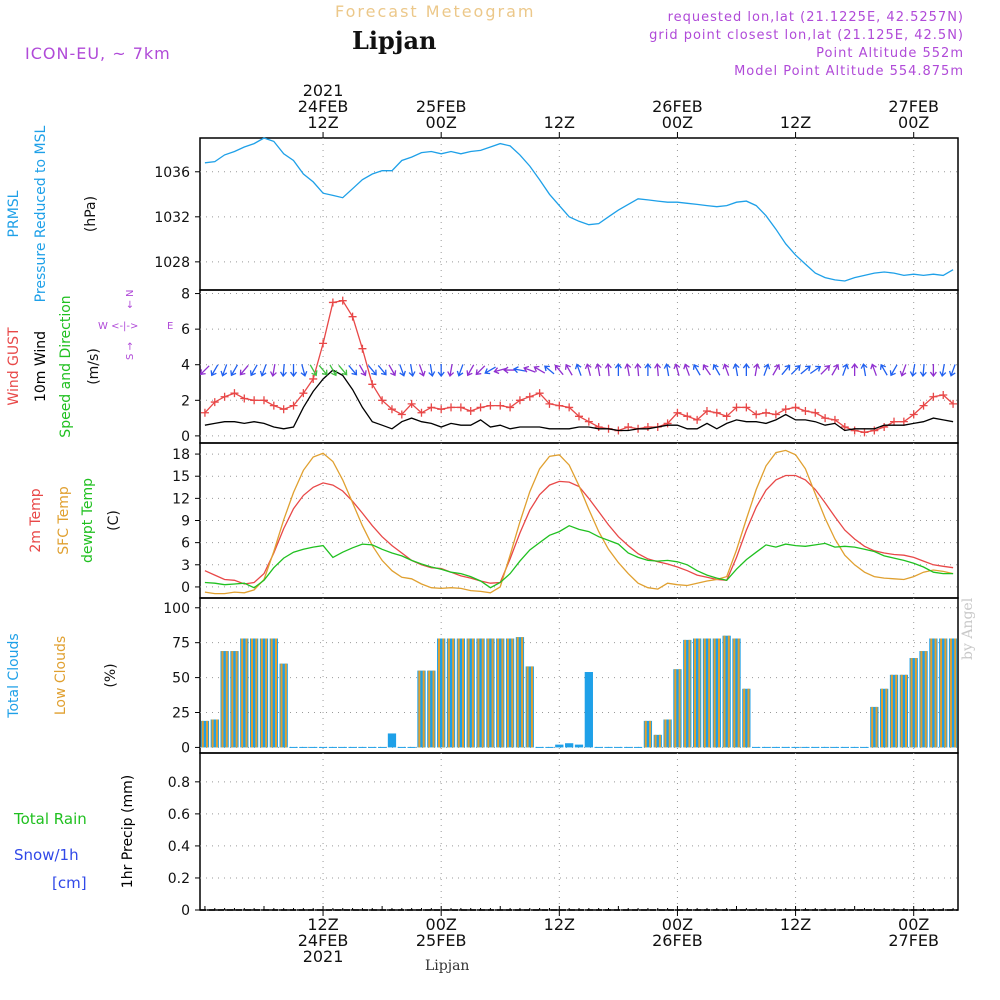 This screenshot has width=1000, height=1000. What do you see at coordinates (61, 675) in the screenshot?
I see `y-axis-label: Low Clouds` at bounding box center [61, 675].